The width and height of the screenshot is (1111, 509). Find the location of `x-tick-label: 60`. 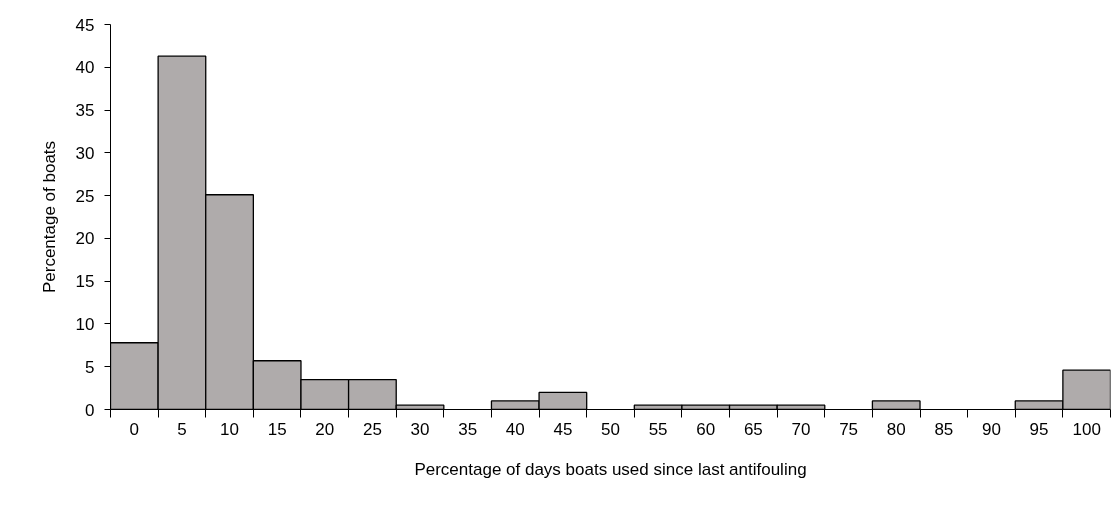

x-tick-label: 60 is located at coordinates (706, 429).